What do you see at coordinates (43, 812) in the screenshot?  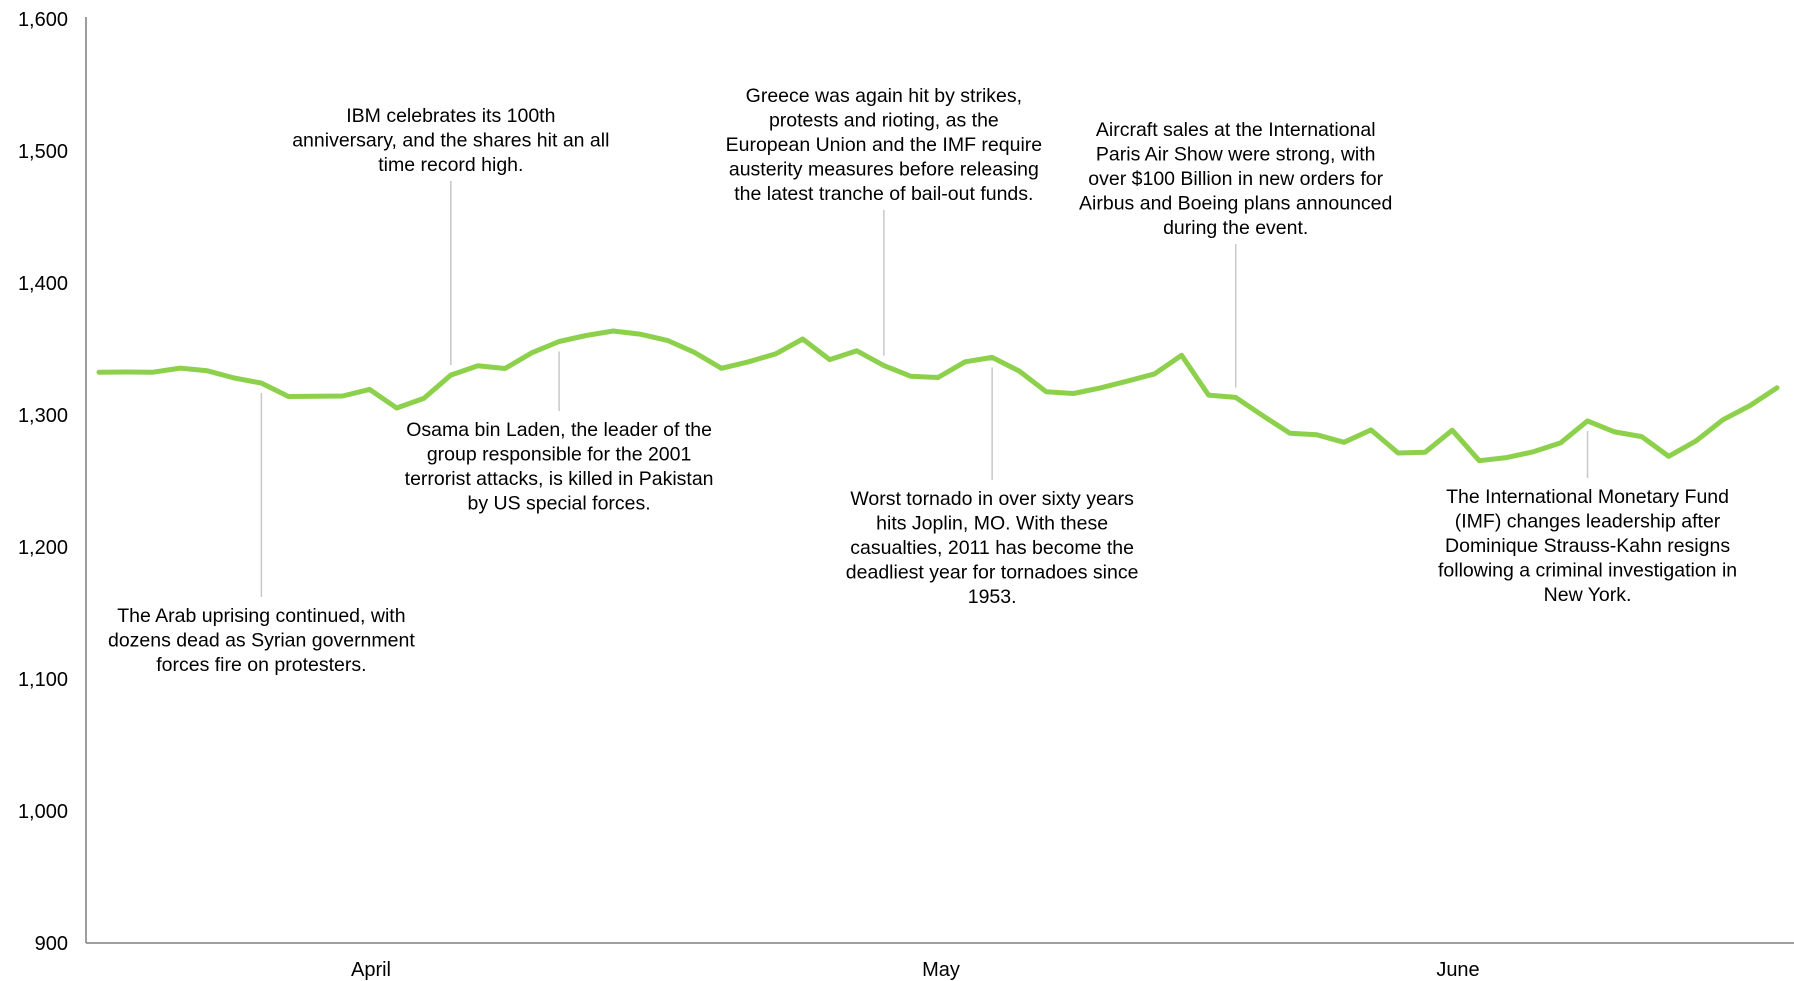 I see `y-tick-label: 1,000` at bounding box center [43, 812].